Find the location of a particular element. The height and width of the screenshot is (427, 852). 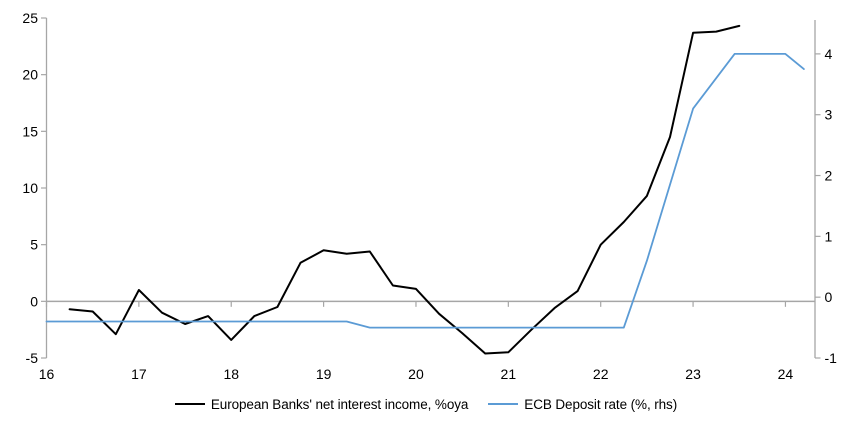

left-axis-tick-label: -5 is located at coordinates (32, 358).